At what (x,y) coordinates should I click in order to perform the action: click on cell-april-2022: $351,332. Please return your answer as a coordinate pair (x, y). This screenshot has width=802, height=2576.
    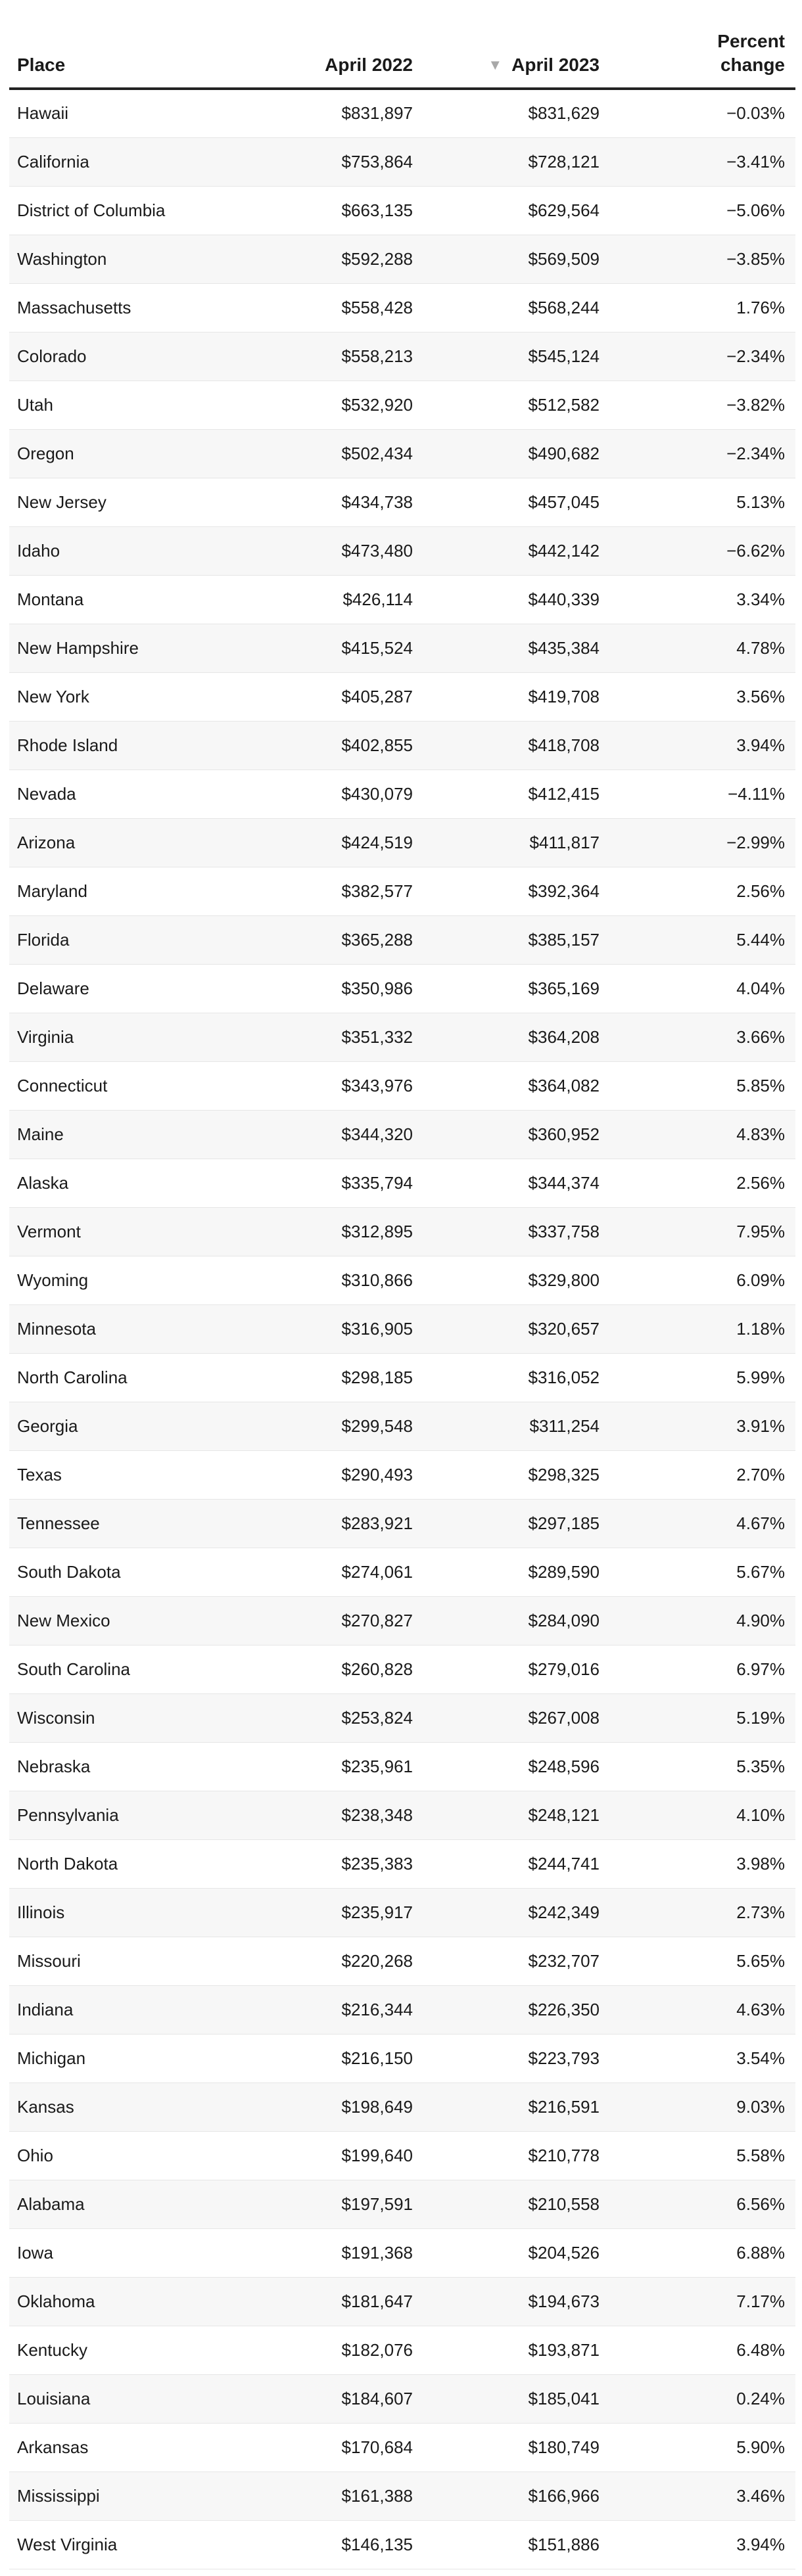
    Looking at the image, I should click on (328, 1037).